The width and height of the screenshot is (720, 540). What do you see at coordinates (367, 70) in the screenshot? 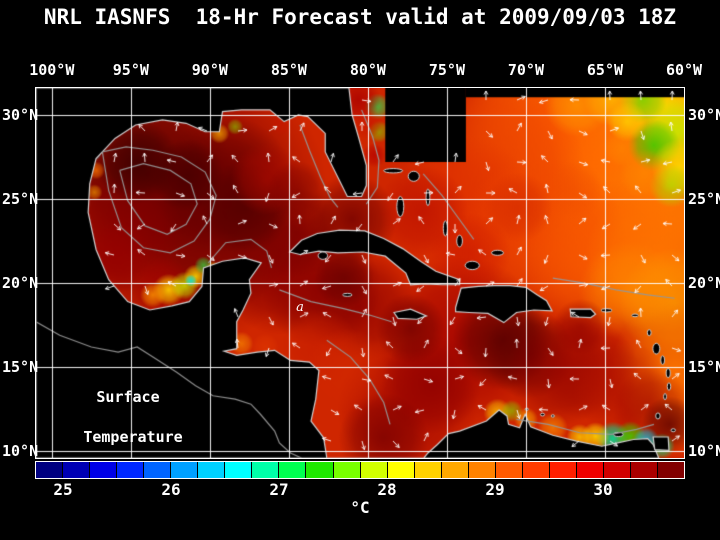
I see `lon-tick-label: 80°W` at bounding box center [367, 70].